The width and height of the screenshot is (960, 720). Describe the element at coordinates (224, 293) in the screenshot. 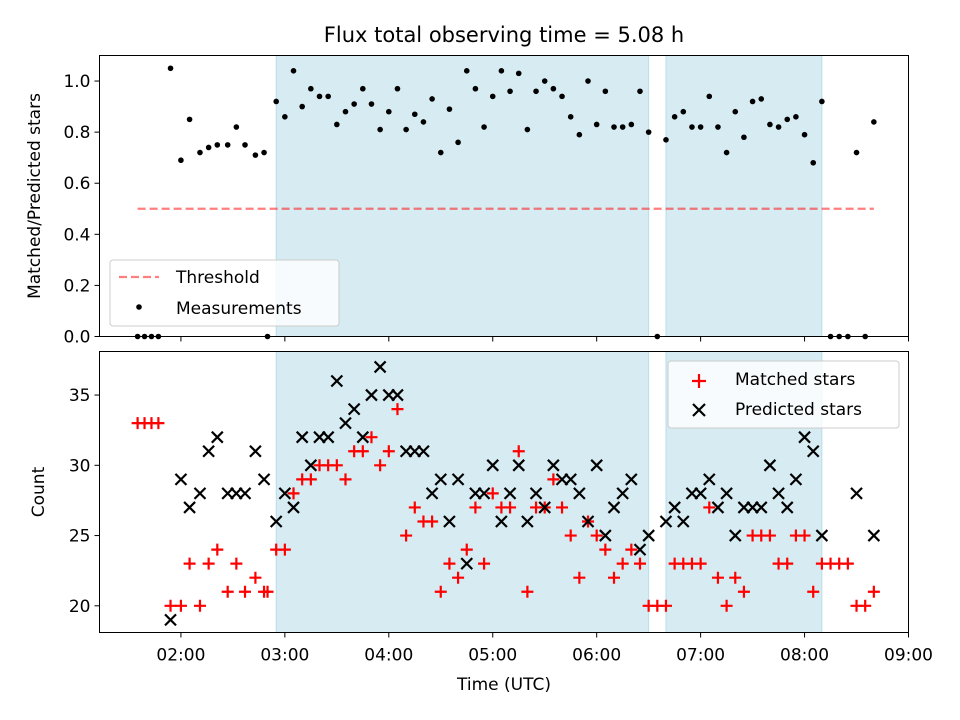

I see `ratio-legend: Threshold Measurements` at that location.